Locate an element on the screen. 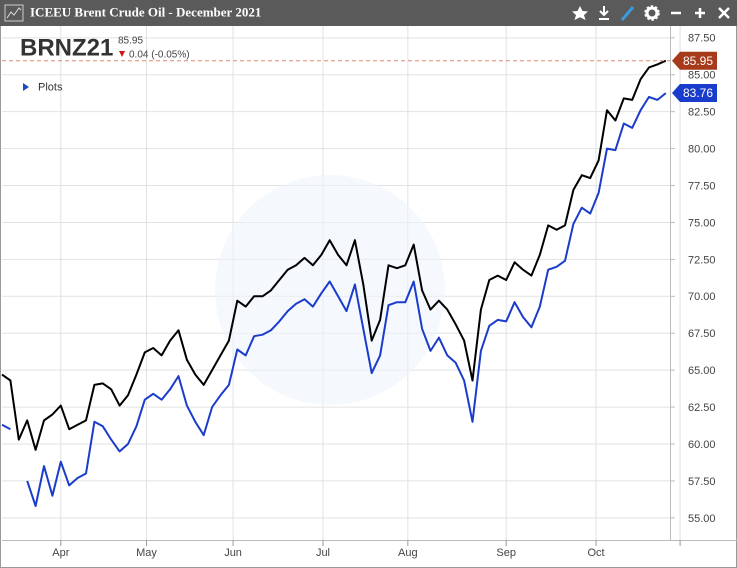  download-icon is located at coordinates (604, 13).